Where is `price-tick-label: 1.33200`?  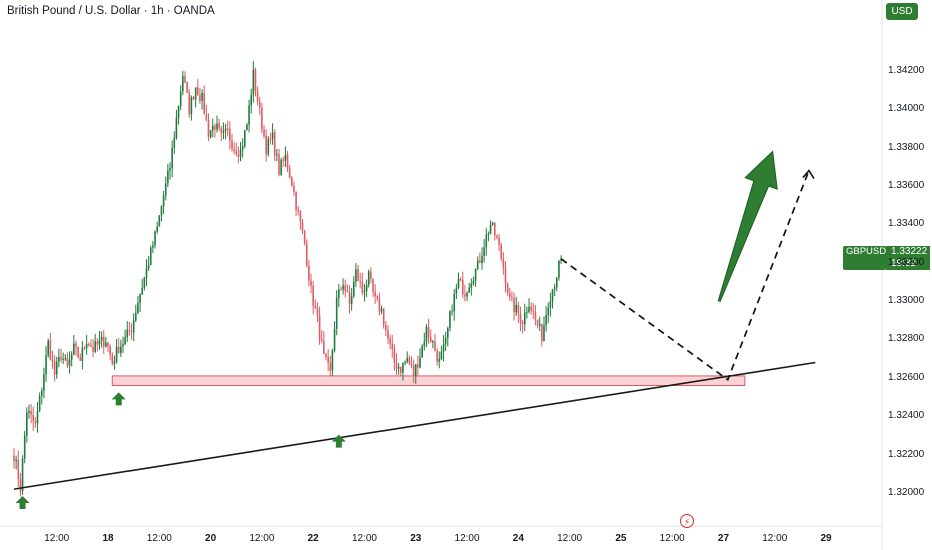
price-tick-label: 1.33200 is located at coordinates (906, 262).